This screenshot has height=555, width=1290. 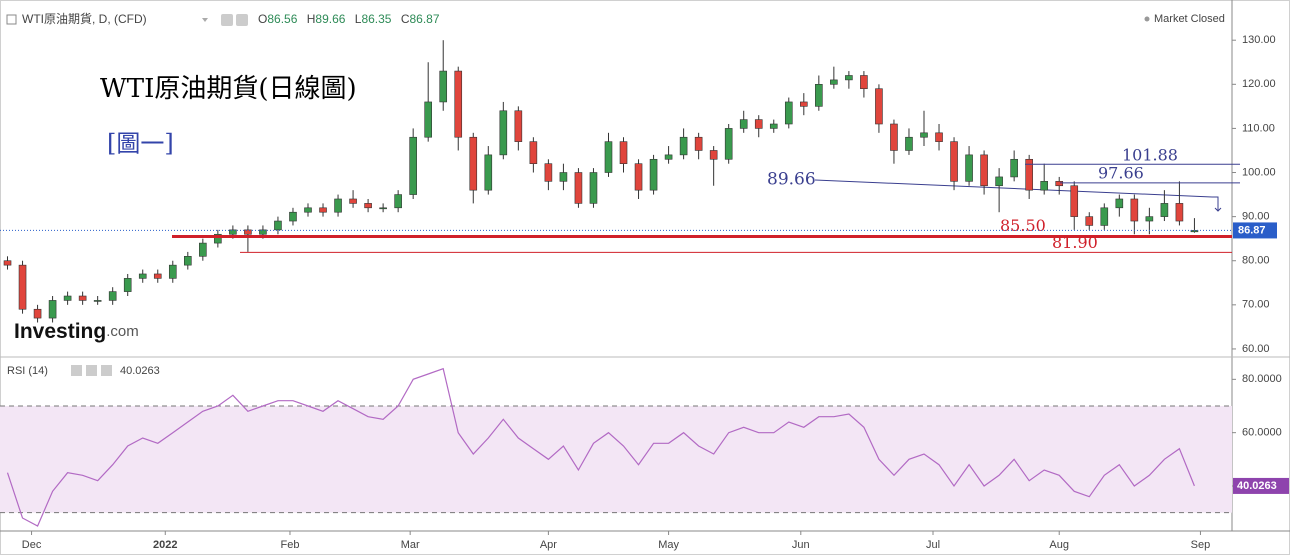 What do you see at coordinates (1259, 40) in the screenshot?
I see `y-tick-label: 130.00` at bounding box center [1259, 40].